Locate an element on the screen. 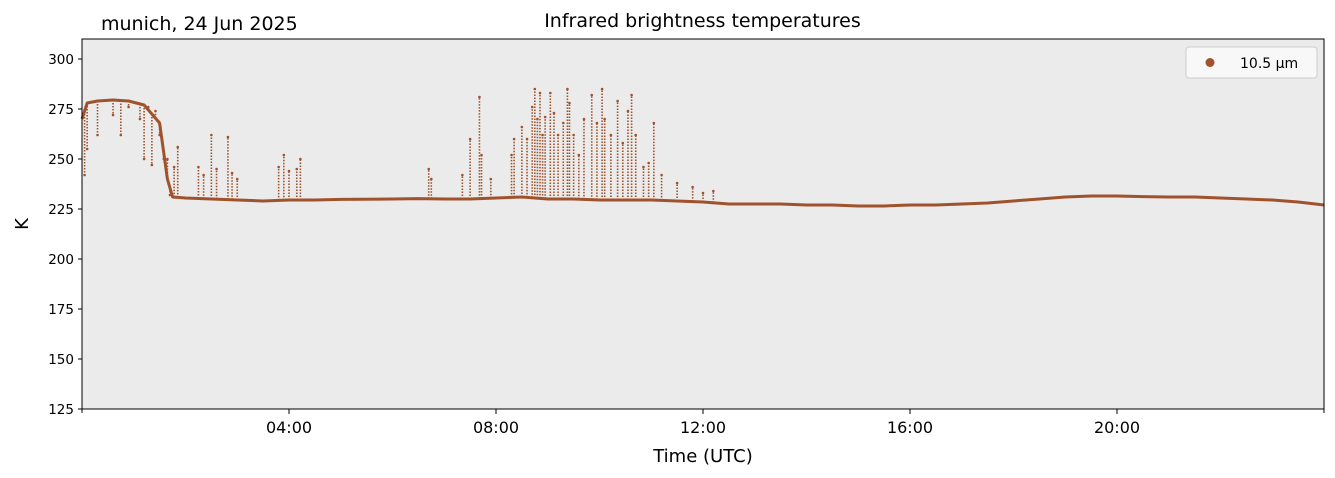 This screenshot has width=1335, height=478. site-date-label: munich, 24 Jun 2025 is located at coordinates (199, 24).